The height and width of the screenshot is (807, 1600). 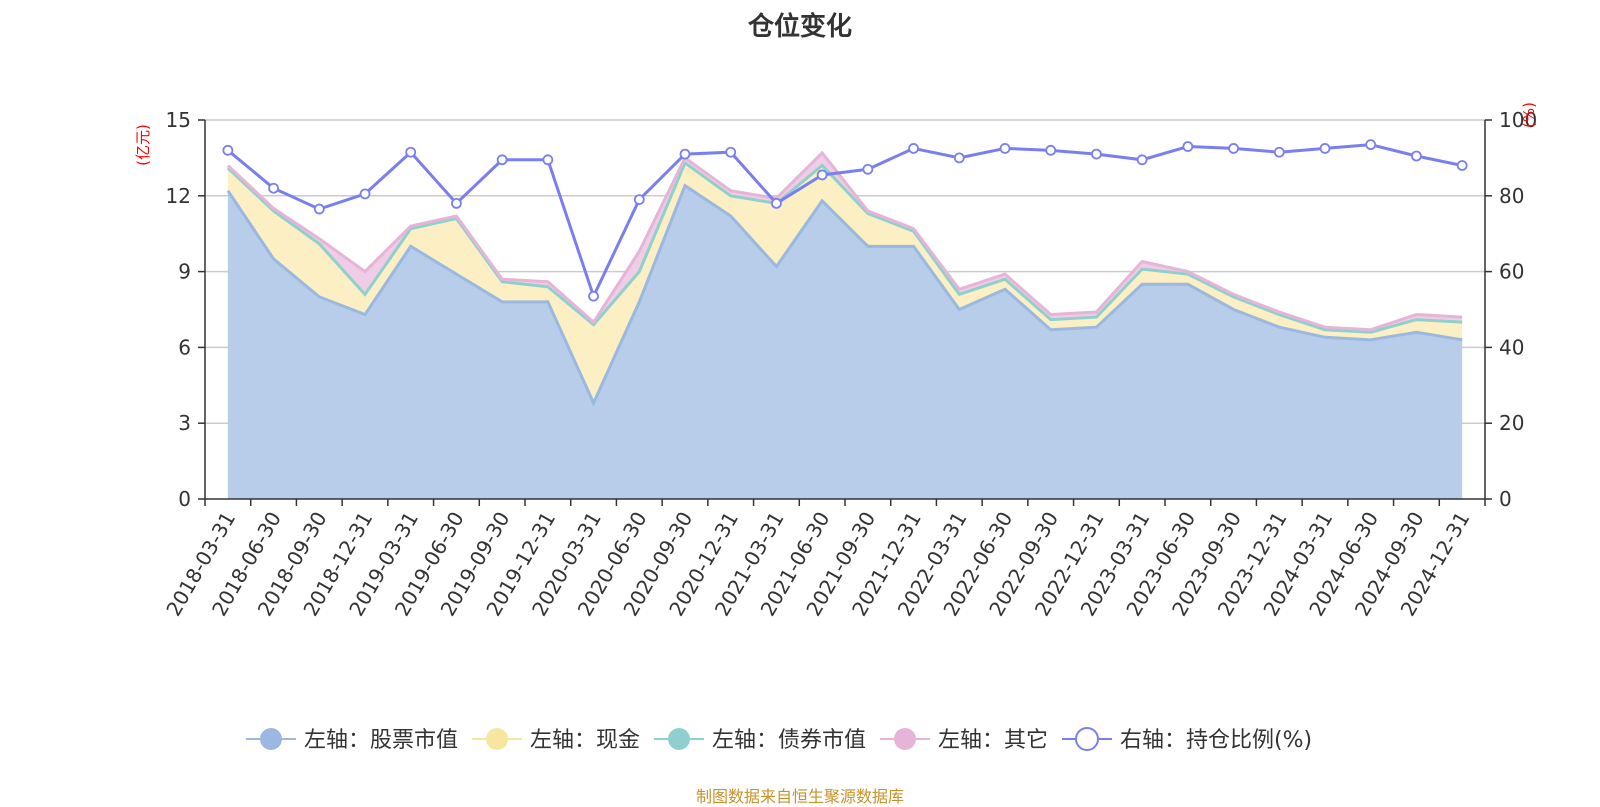 What do you see at coordinates (1505, 499) in the screenshot?
I see `right-tick-label: 0` at bounding box center [1505, 499].